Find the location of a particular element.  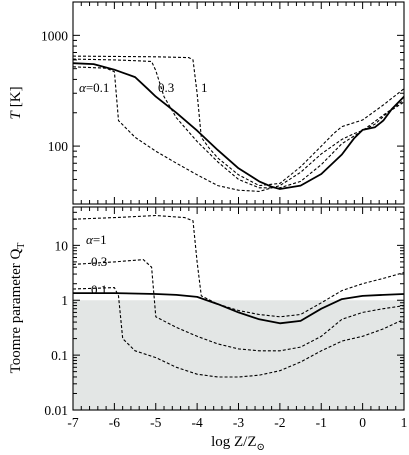

top-y-axis-title-unit: [K] is located at coordinates (16, 96).